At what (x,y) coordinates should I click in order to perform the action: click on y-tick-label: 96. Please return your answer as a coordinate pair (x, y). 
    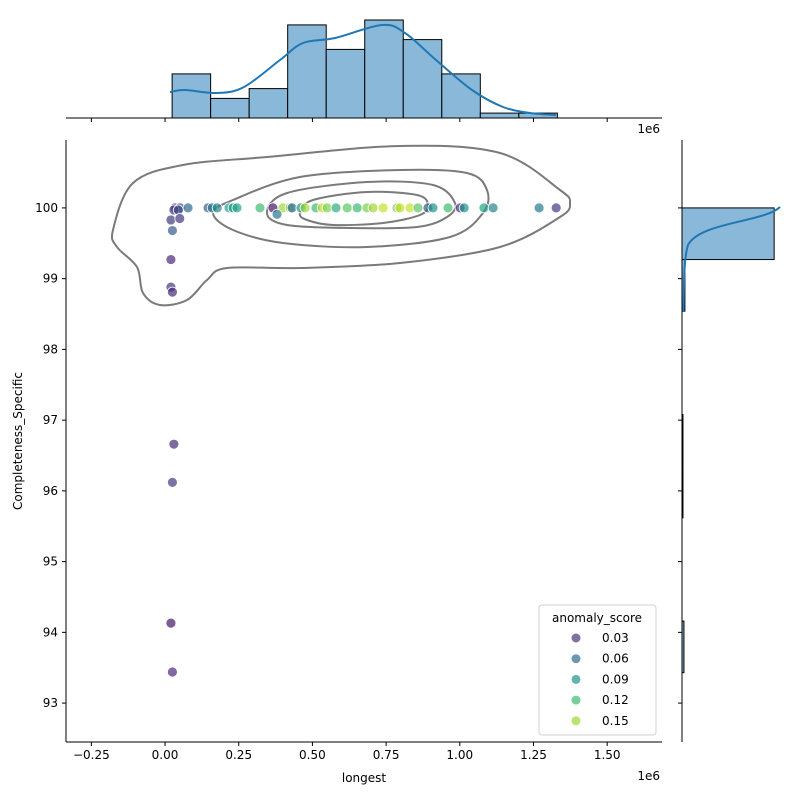
    Looking at the image, I should click on (50, 491).